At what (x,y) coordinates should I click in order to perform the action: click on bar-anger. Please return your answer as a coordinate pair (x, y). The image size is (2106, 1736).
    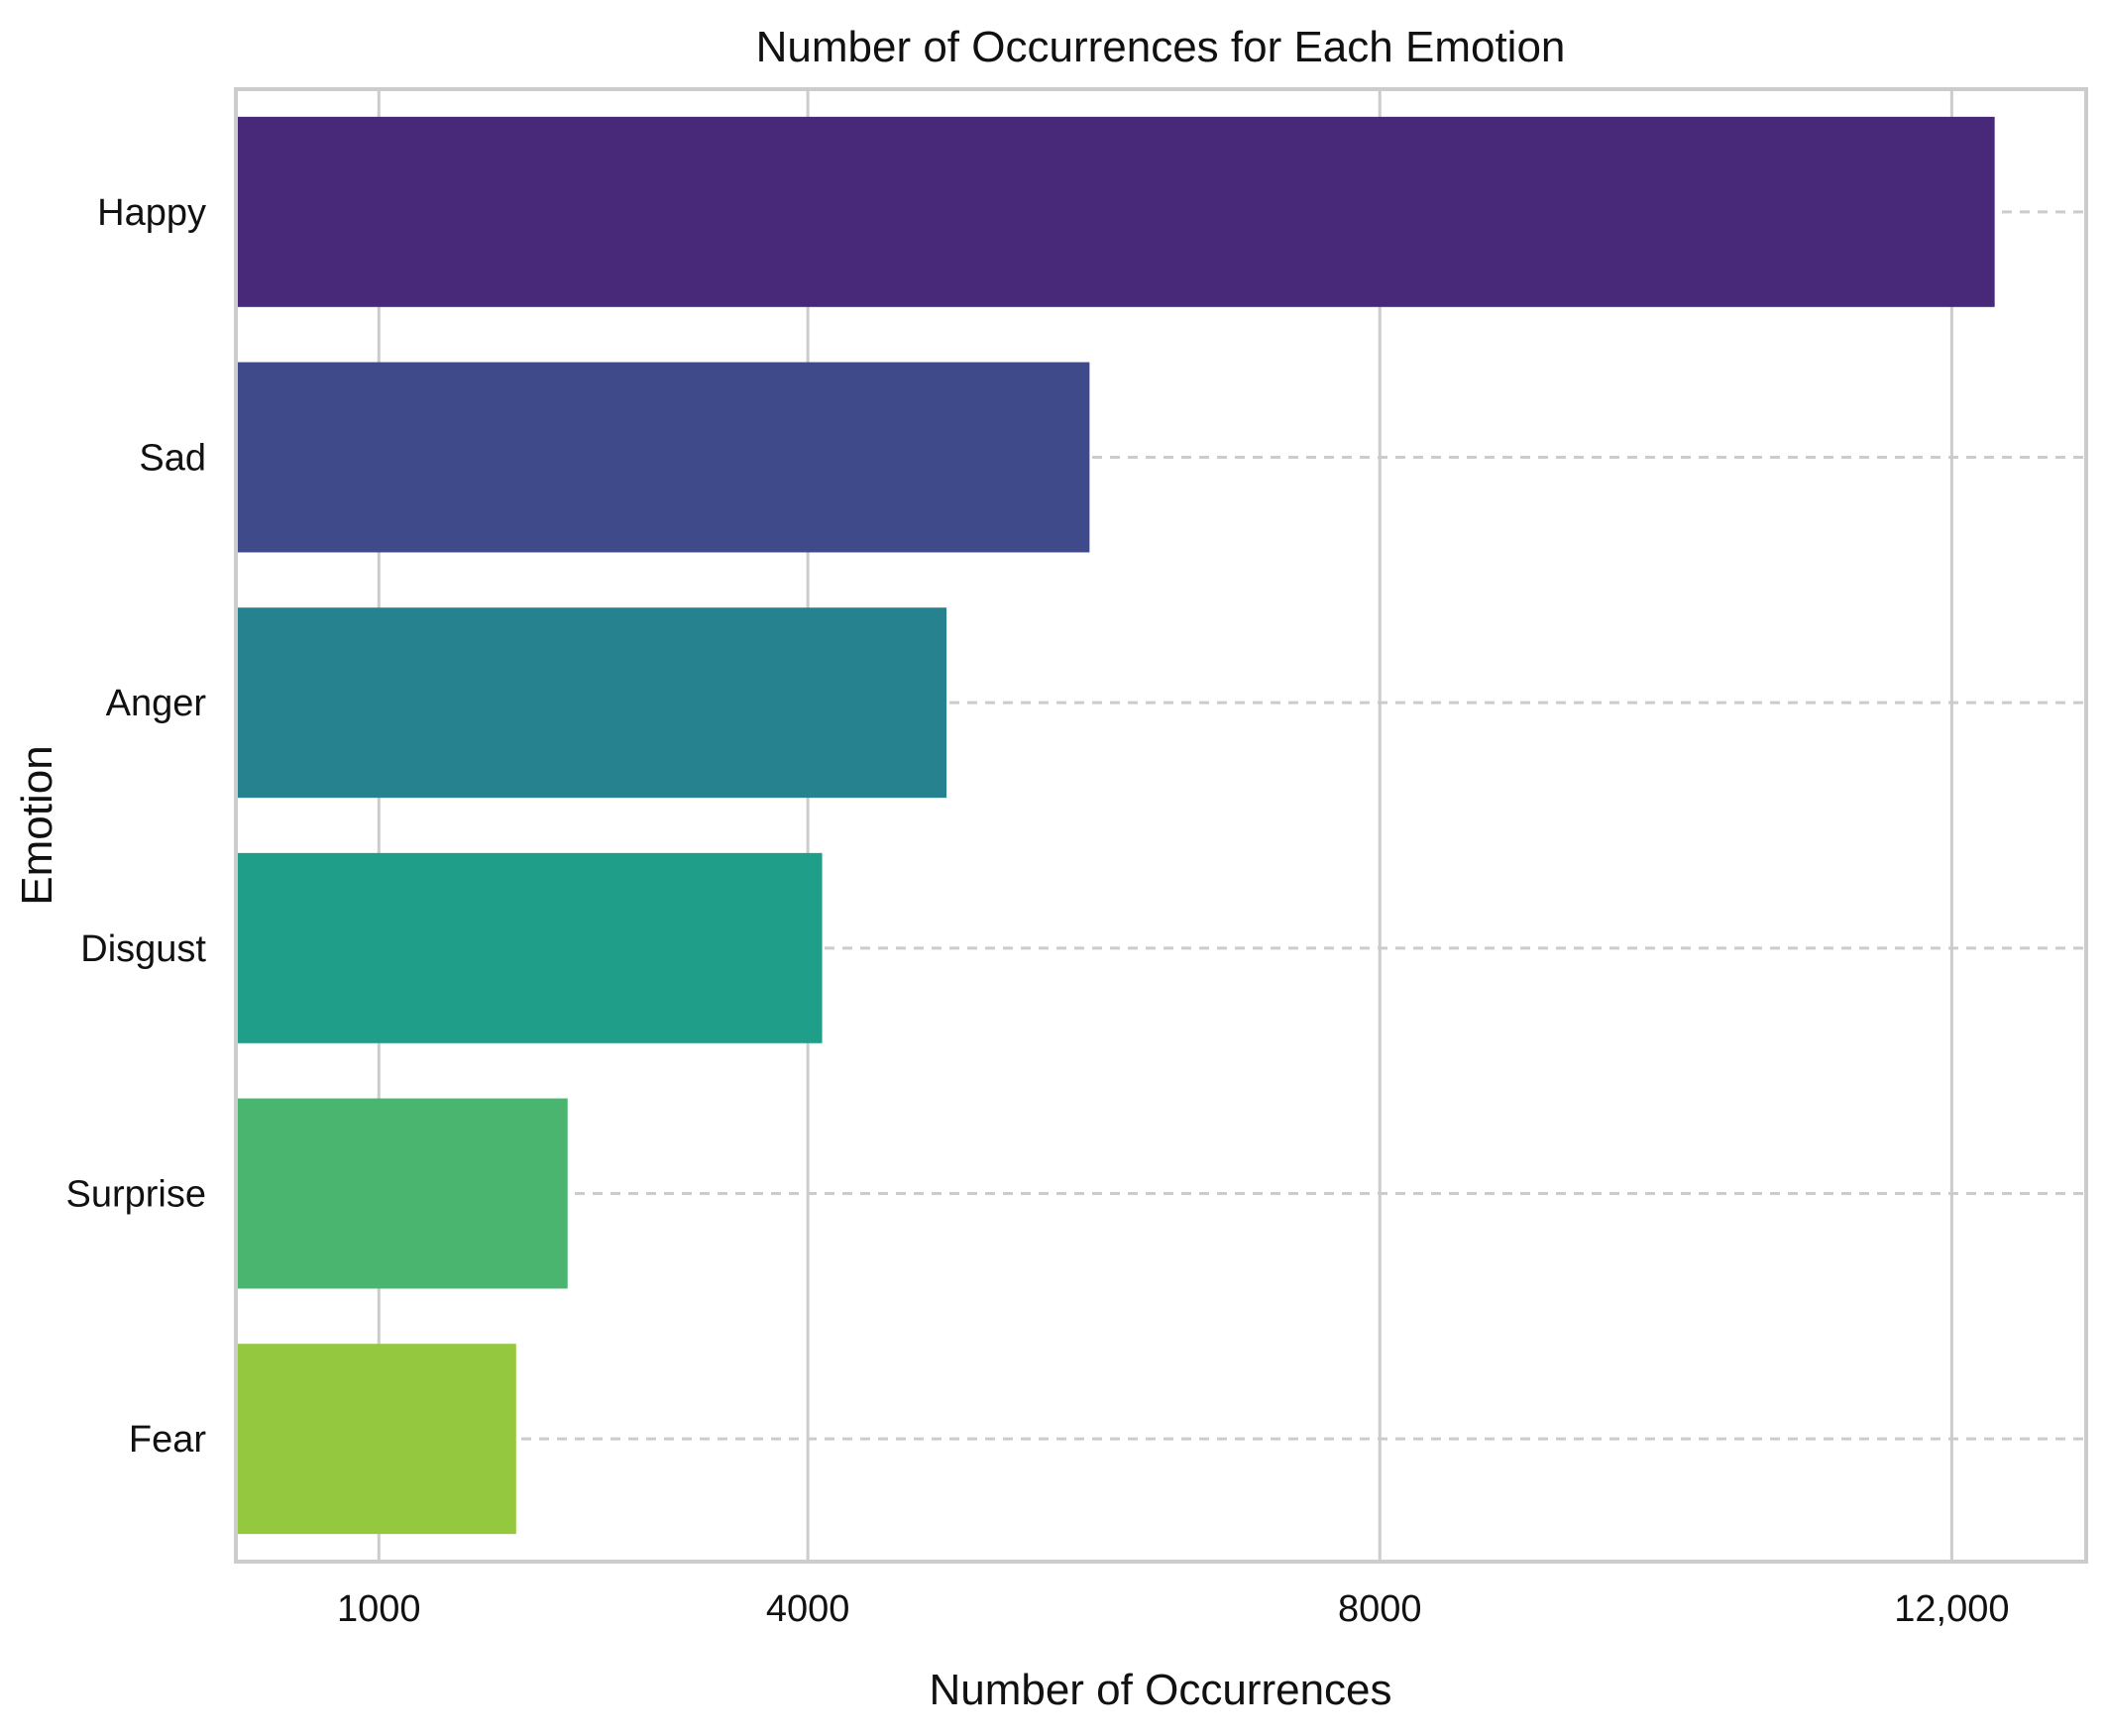
    Looking at the image, I should click on (592, 703).